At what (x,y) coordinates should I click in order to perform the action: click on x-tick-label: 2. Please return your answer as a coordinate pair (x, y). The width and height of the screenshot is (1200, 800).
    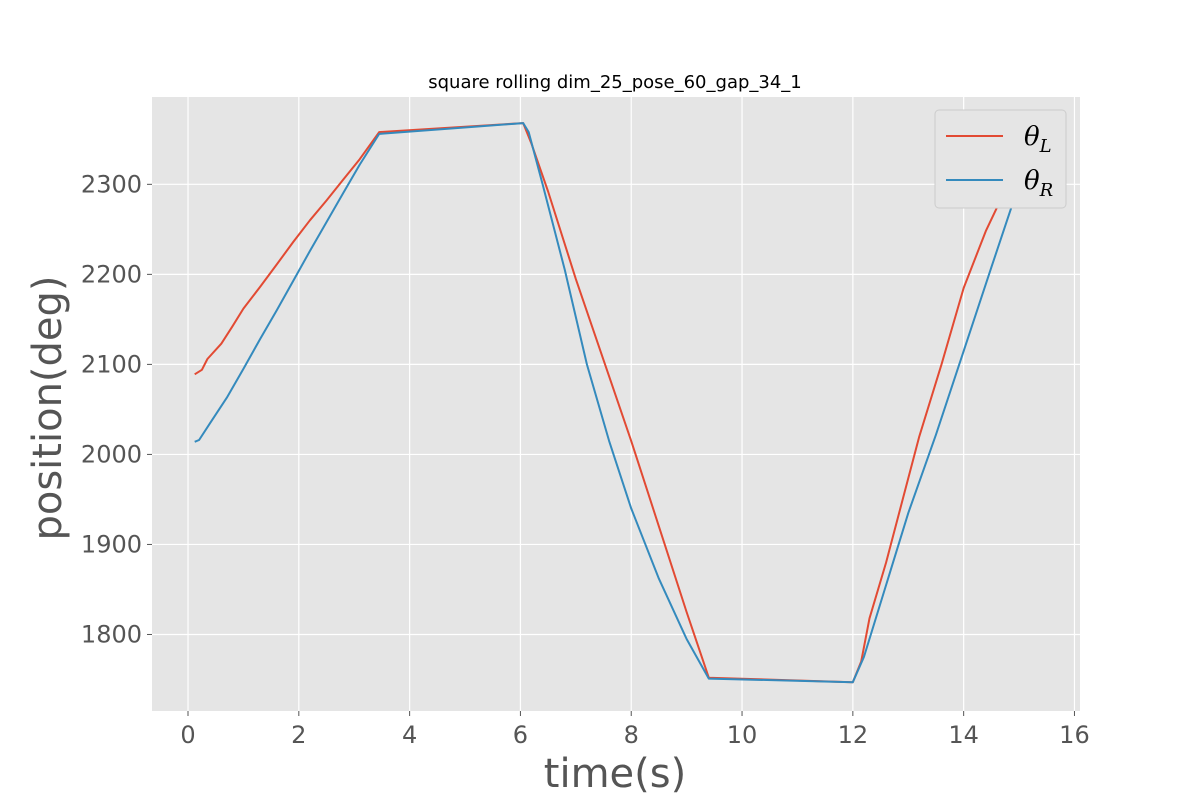
    Looking at the image, I should click on (298, 735).